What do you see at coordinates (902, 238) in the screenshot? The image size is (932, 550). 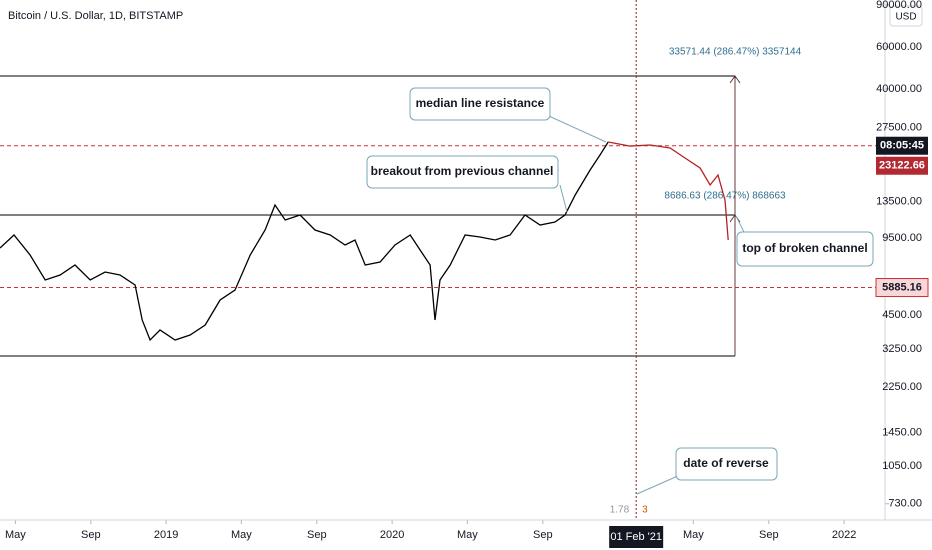 I see `y-tick-label: 9500.00` at bounding box center [902, 238].